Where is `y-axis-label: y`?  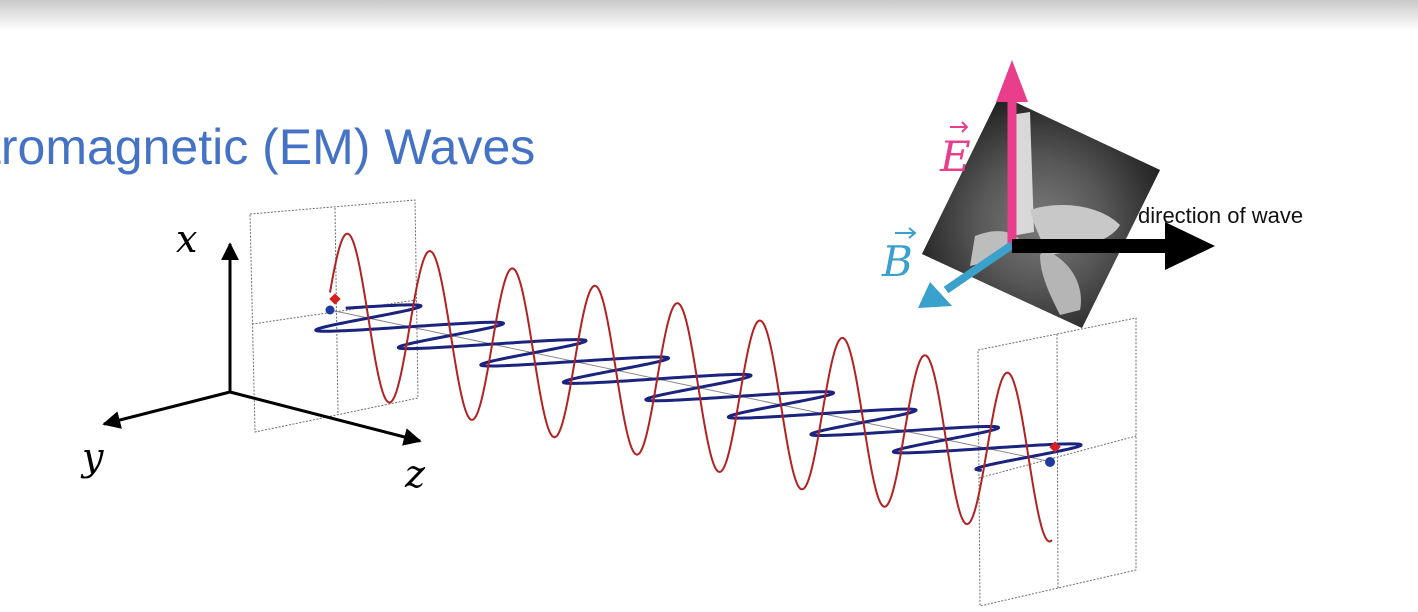
y-axis-label: y is located at coordinates (92, 457).